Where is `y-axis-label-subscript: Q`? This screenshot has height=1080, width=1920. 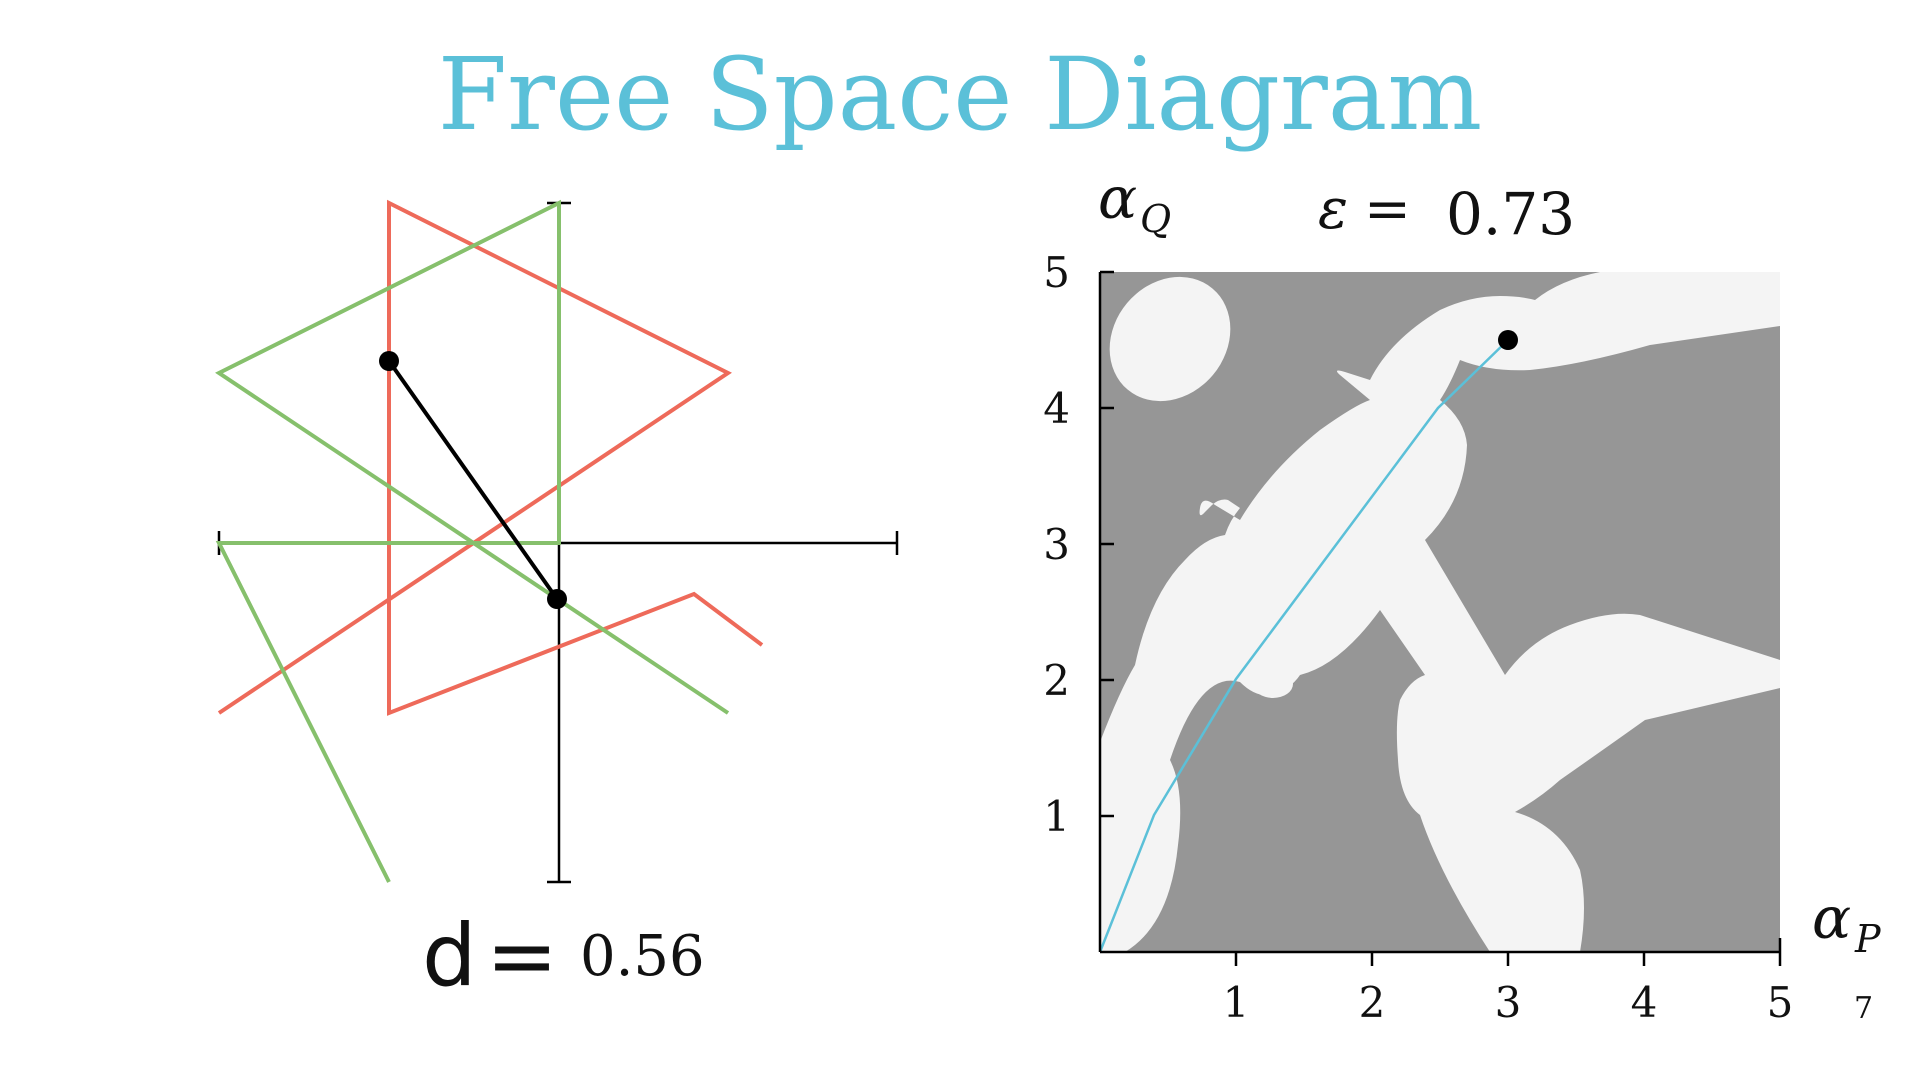
y-axis-label-subscript: Q is located at coordinates (1155, 219).